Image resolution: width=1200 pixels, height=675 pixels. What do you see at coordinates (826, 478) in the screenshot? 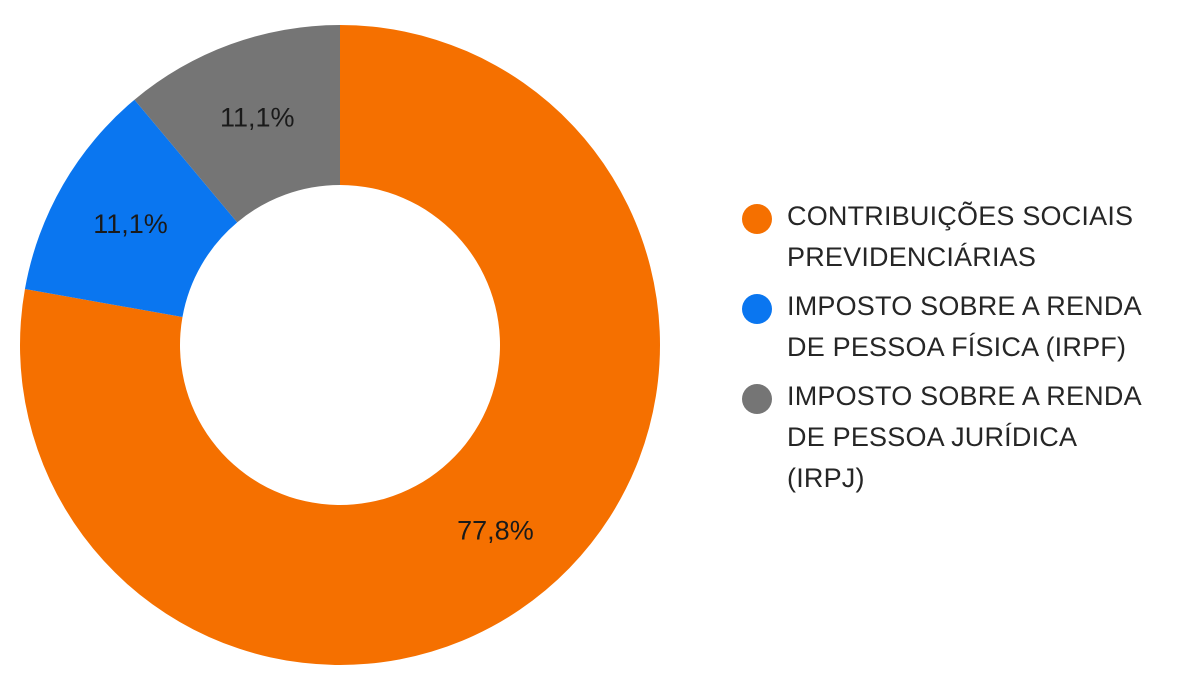
I see `legend-label-line: (IRPJ)` at bounding box center [826, 478].